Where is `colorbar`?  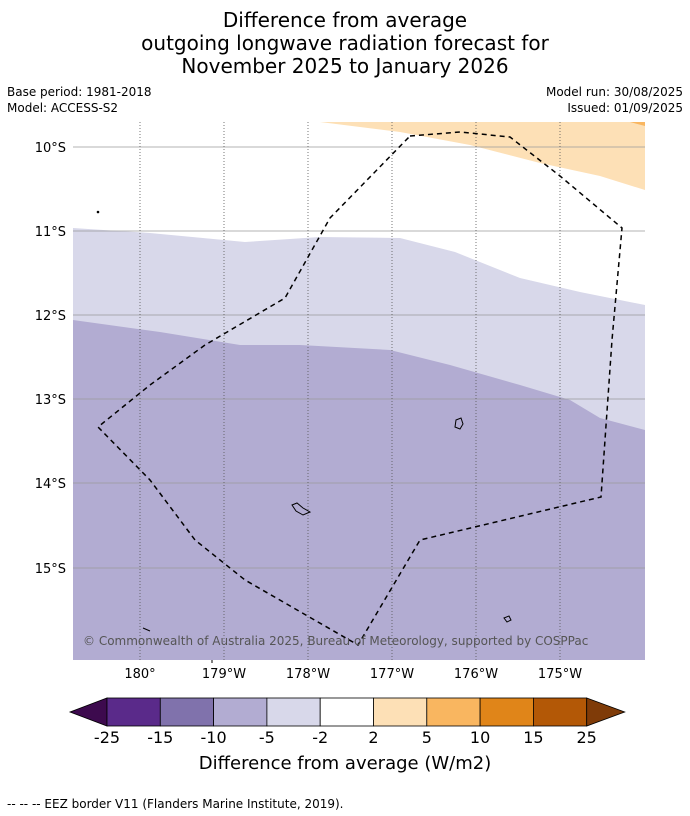 colorbar is located at coordinates (347, 712).